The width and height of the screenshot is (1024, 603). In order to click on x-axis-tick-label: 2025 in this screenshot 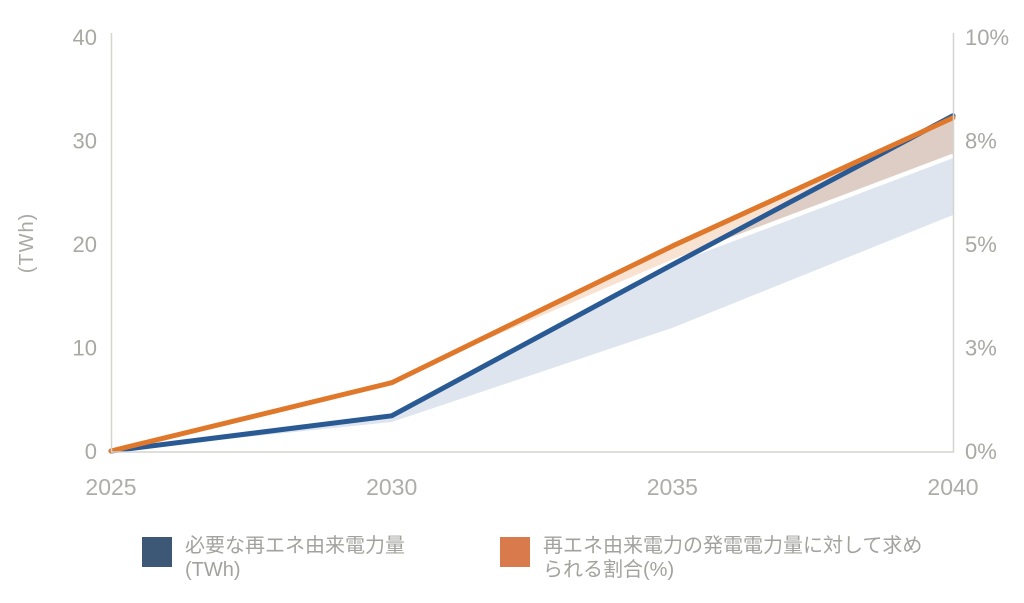, I will do `click(110, 487)`.